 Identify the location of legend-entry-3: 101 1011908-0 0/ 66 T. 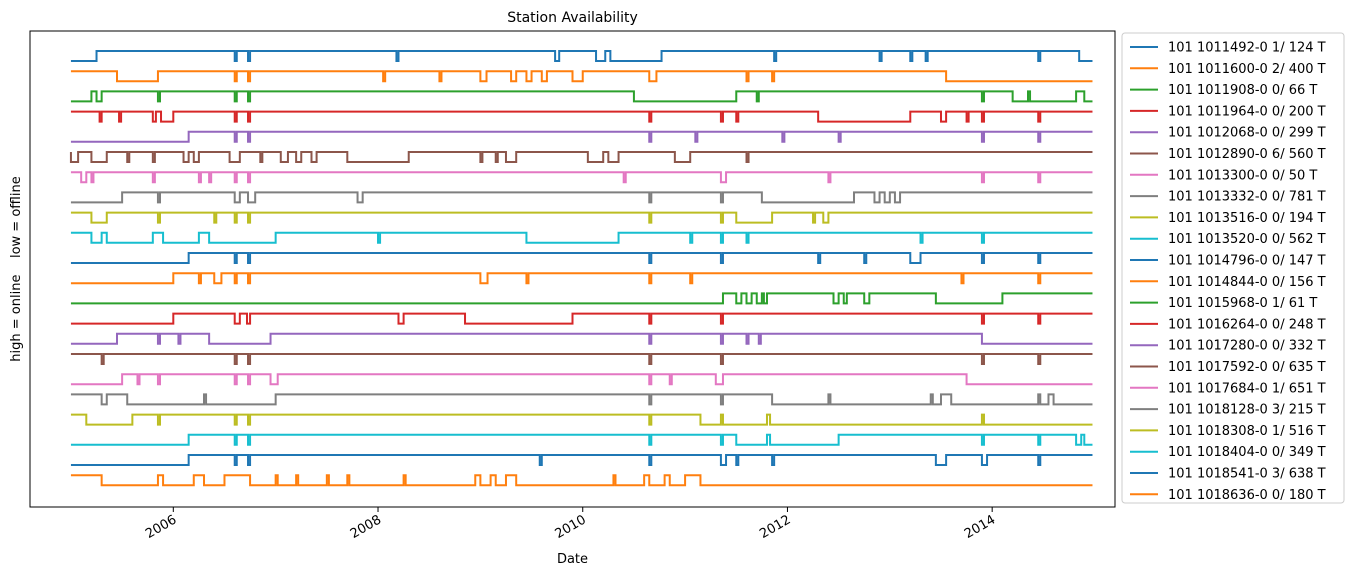
(1242, 90).